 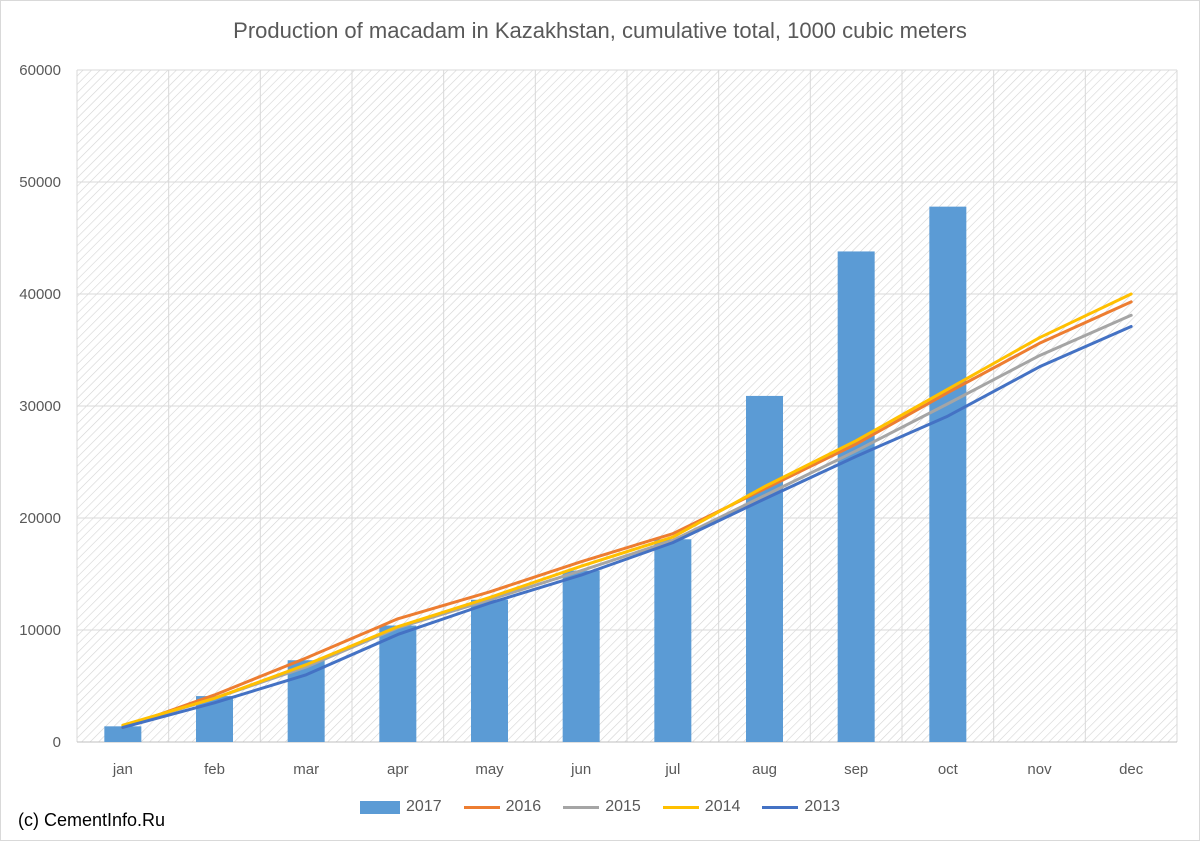 What do you see at coordinates (306, 769) in the screenshot?
I see `x-tick-label: mar` at bounding box center [306, 769].